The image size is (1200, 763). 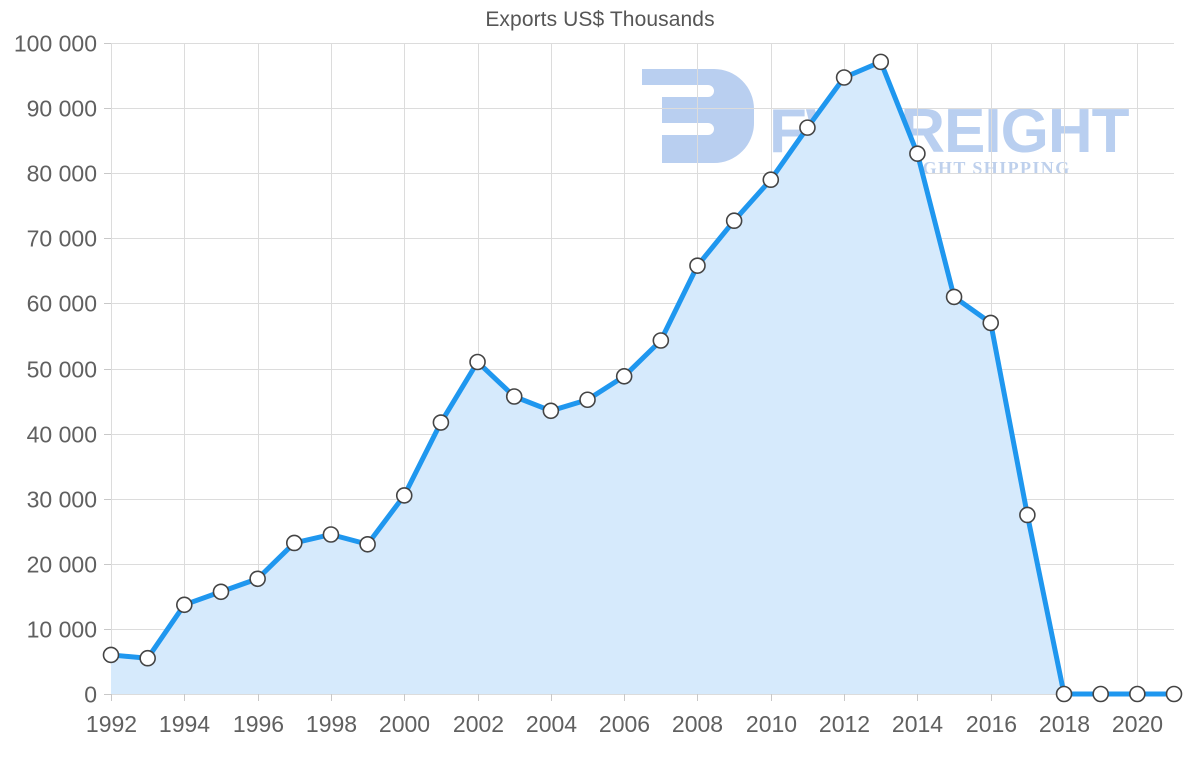 I want to click on x-tick-label: 2008, so click(x=697, y=724).